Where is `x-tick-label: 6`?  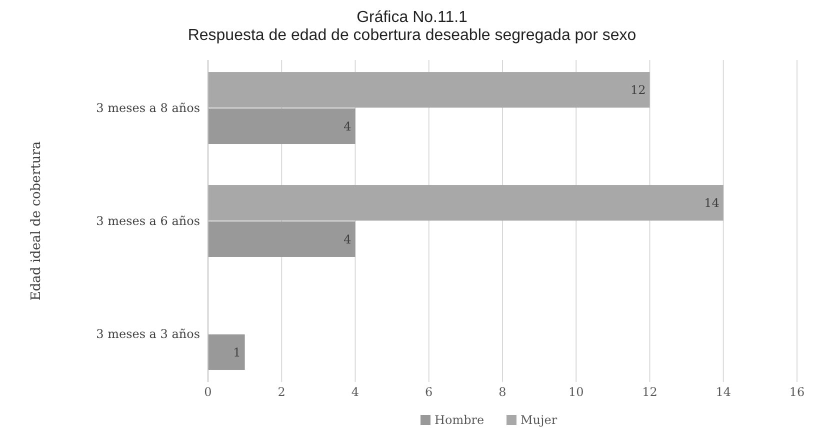 x-tick-label: 6 is located at coordinates (429, 392).